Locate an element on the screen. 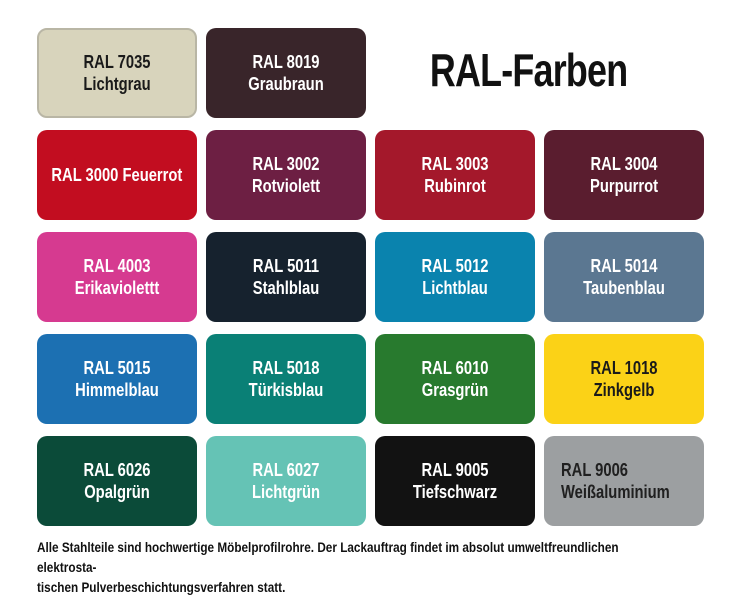 The image size is (749, 600). color-swatch-ral-9006: RAL 9006 Weißaluminium is located at coordinates (624, 481).